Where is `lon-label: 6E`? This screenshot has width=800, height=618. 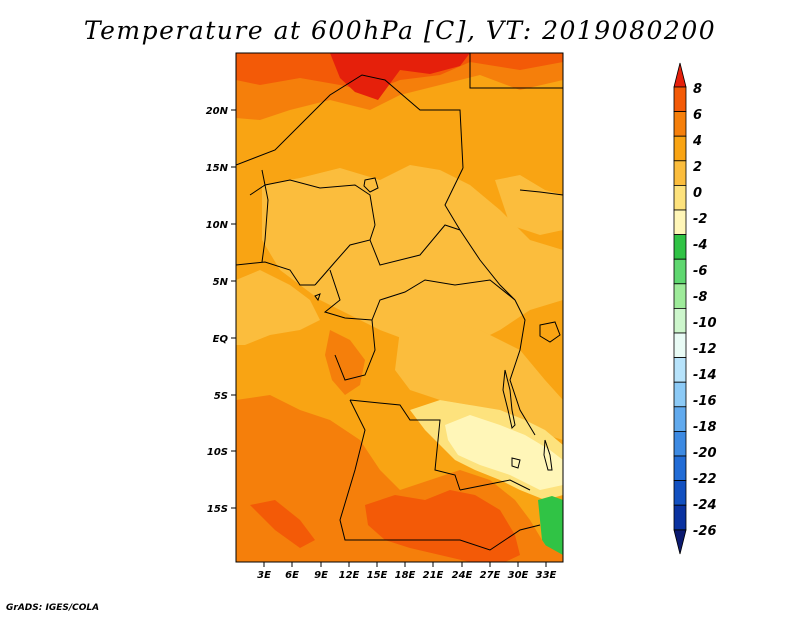 lon-label: 6E is located at coordinates (292, 575).